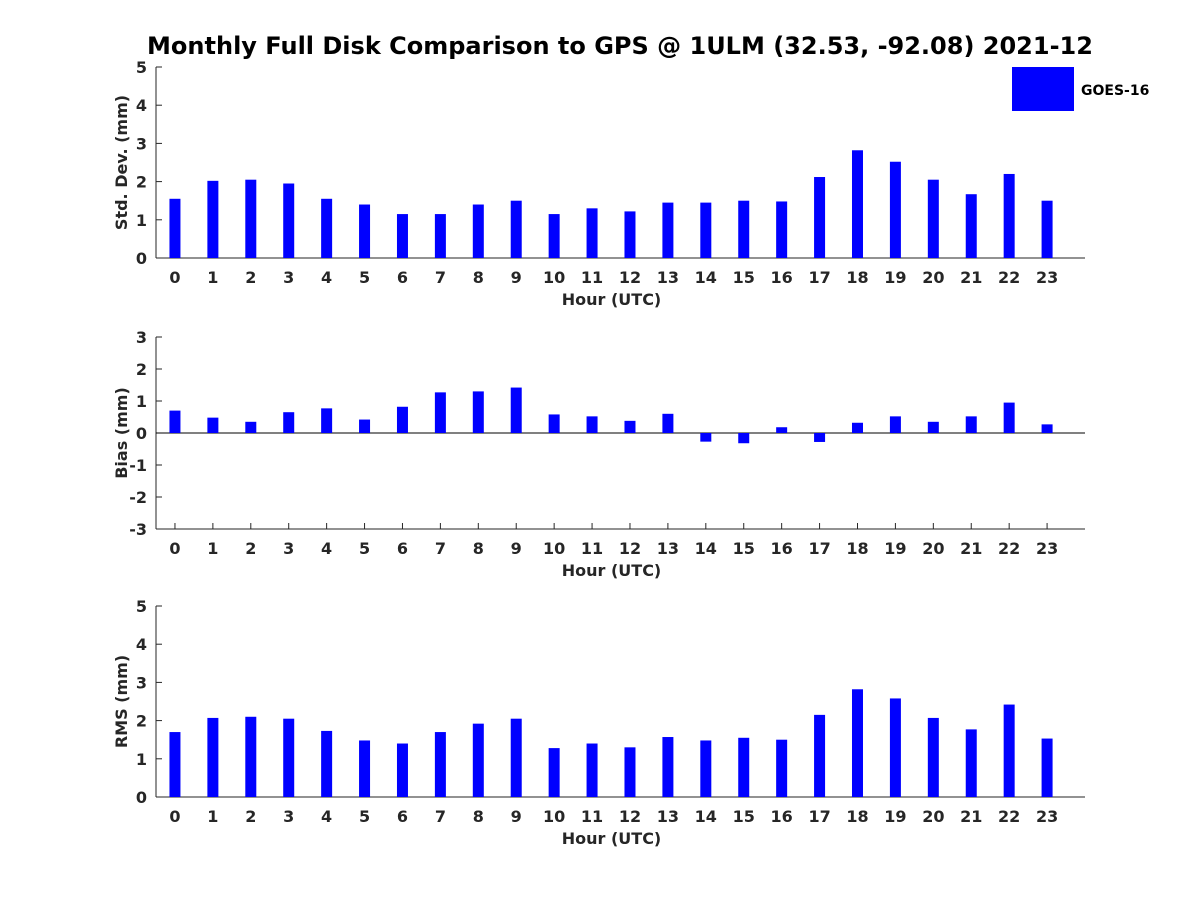  Describe the element at coordinates (121, 162) in the screenshot. I see `y-axis-label: Std. Dev. (mm)` at that location.